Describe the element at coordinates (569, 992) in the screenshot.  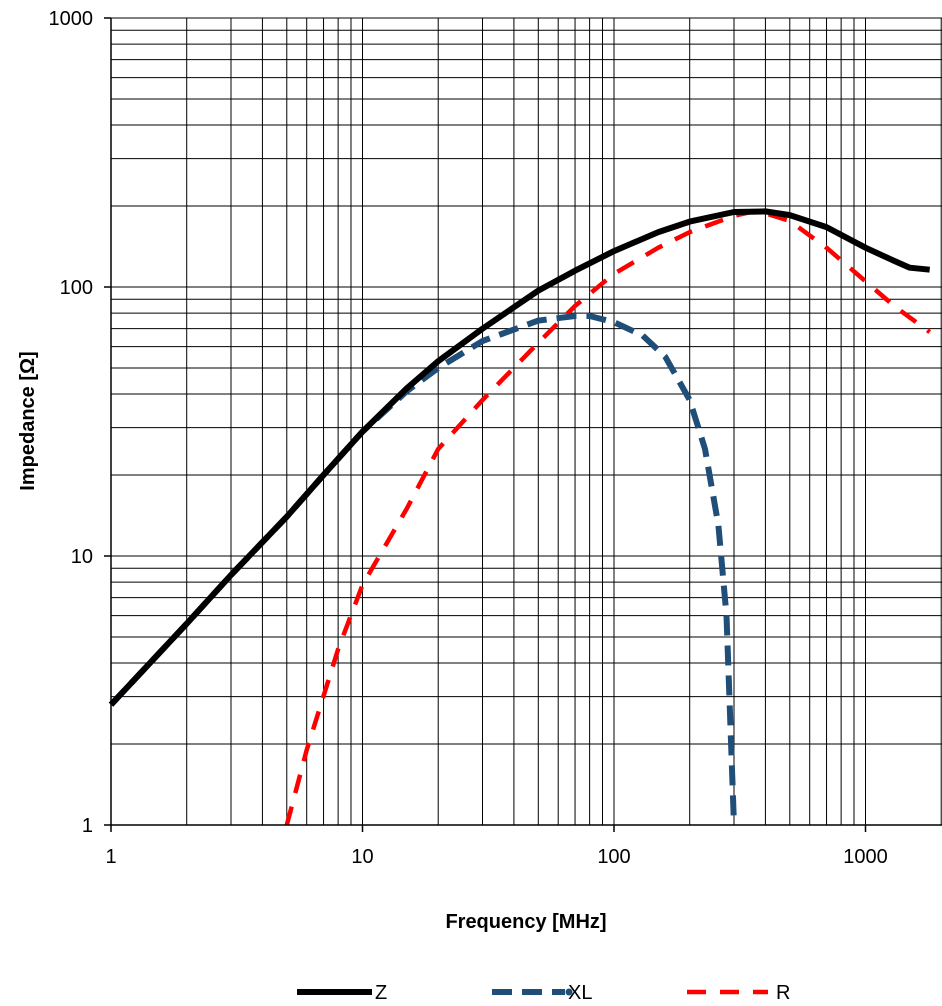
I see `legend-marker-xl` at that location.